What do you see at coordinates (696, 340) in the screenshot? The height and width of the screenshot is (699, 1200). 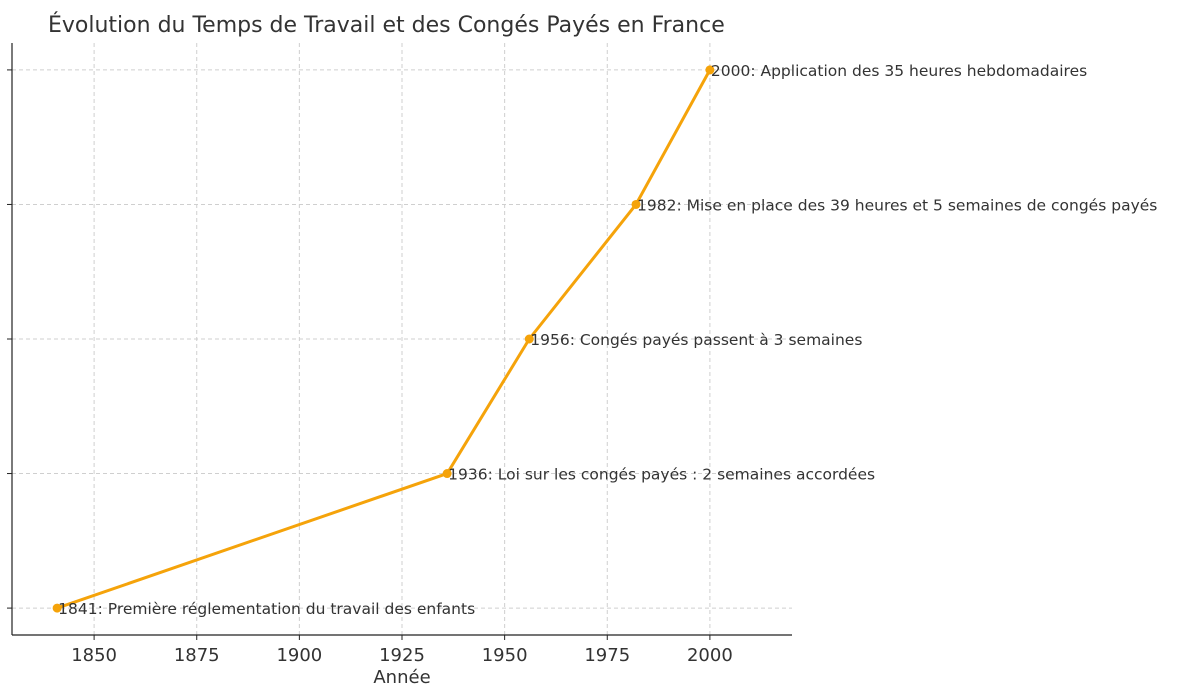 I see `data-label: 1956: Congés payés passent à 3 semaines` at bounding box center [696, 340].